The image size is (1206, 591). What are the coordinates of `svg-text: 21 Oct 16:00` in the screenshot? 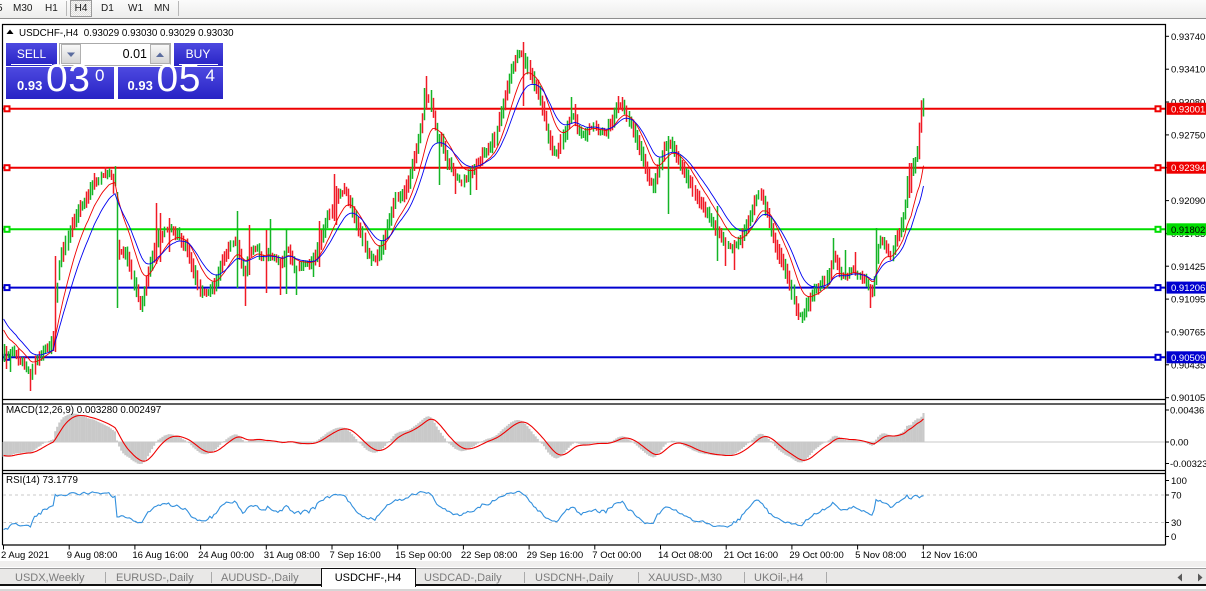 It's located at (751, 555).